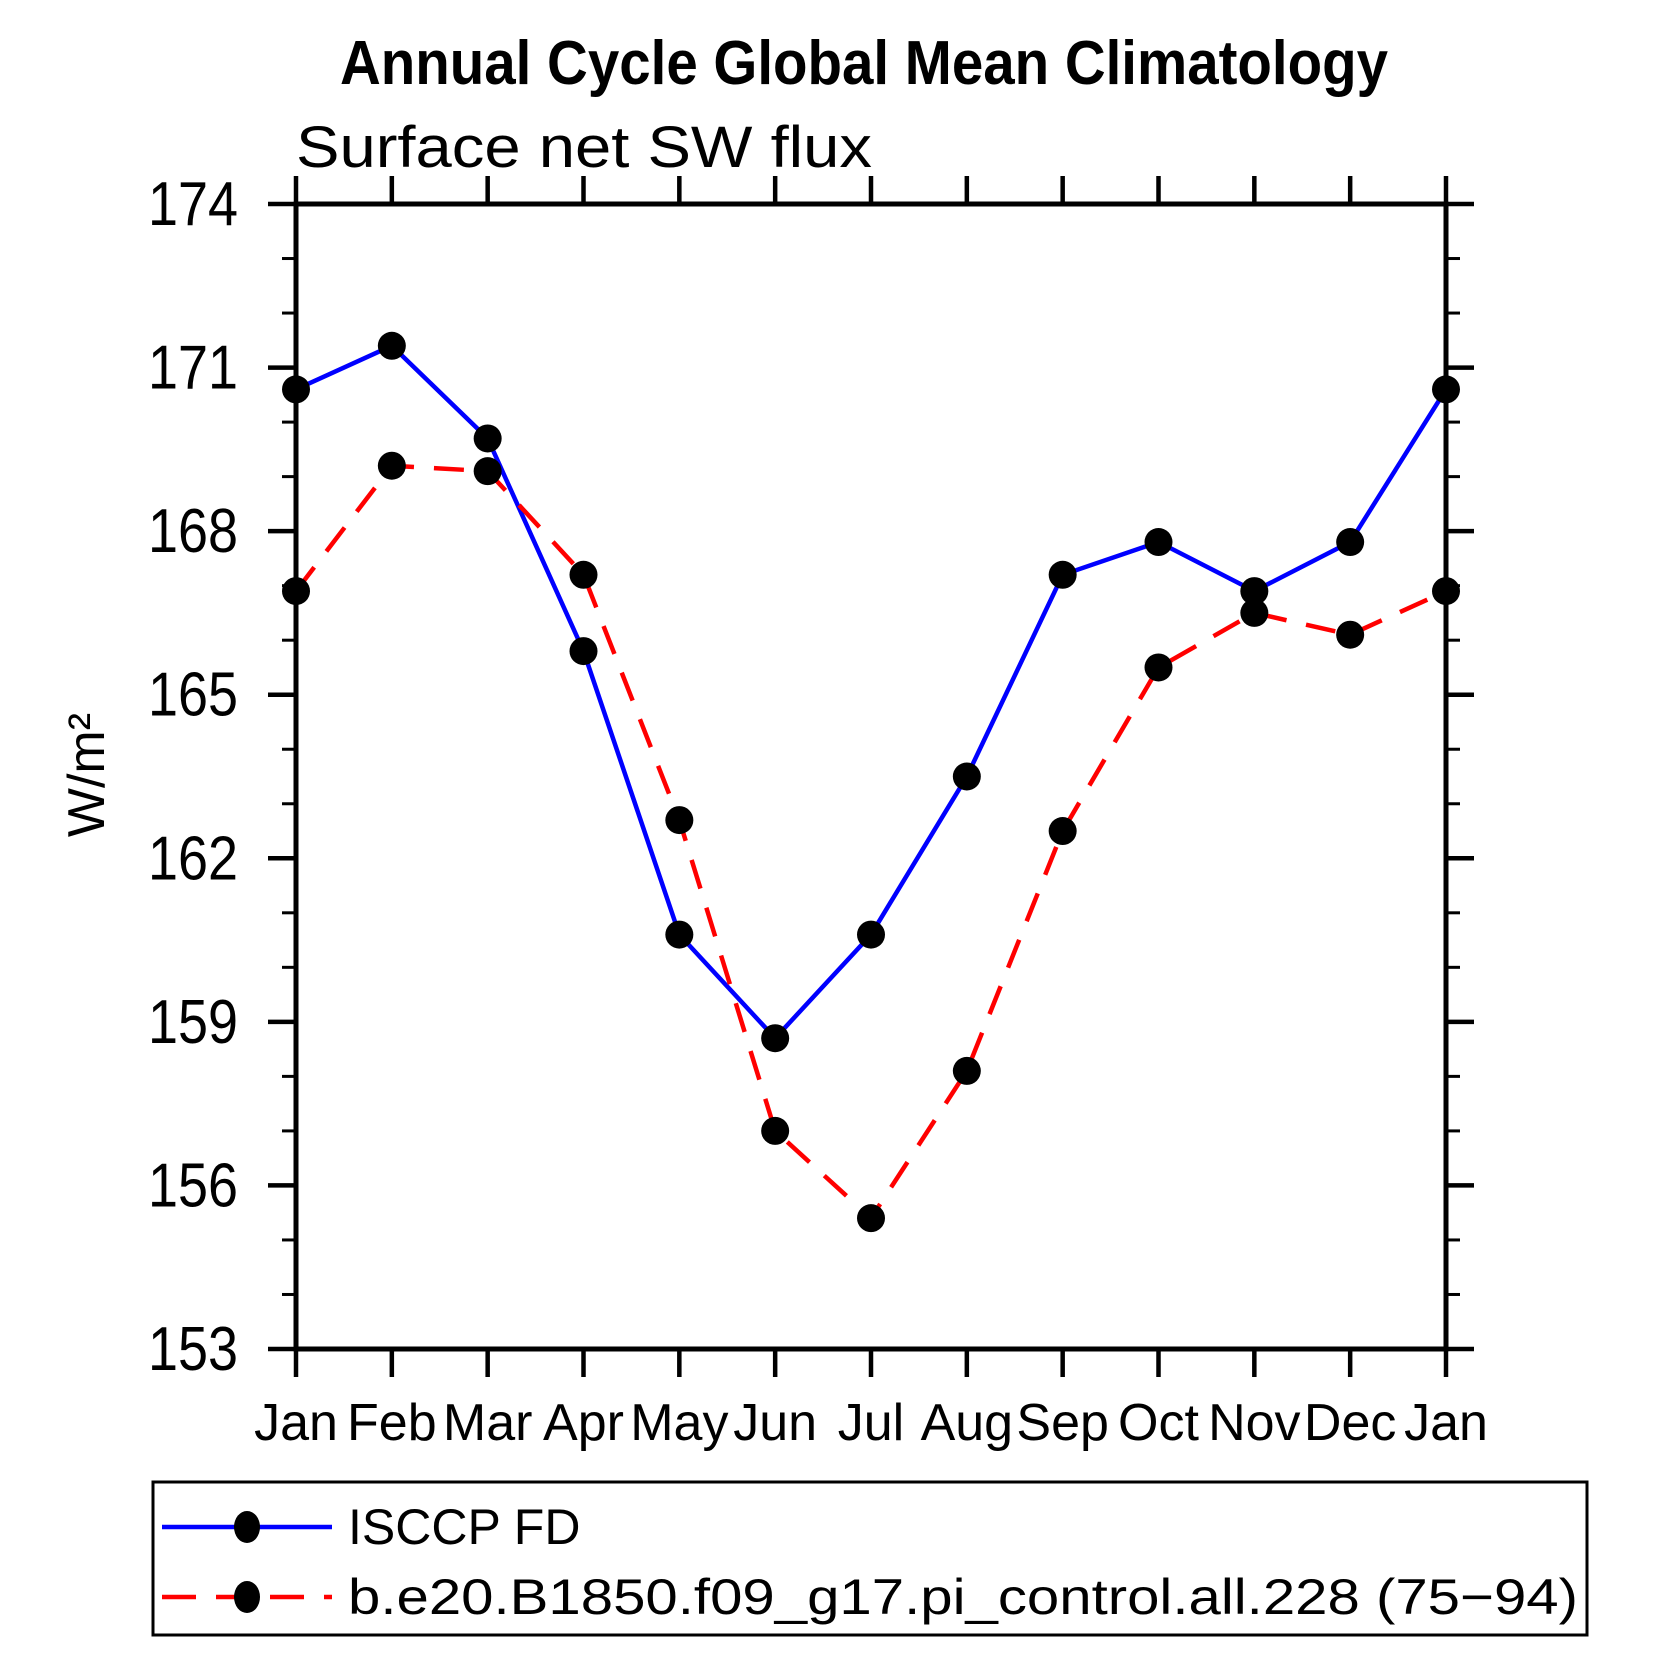 The image size is (1674, 1674). I want to click on x-tick-label: Jul, so click(871, 1423).